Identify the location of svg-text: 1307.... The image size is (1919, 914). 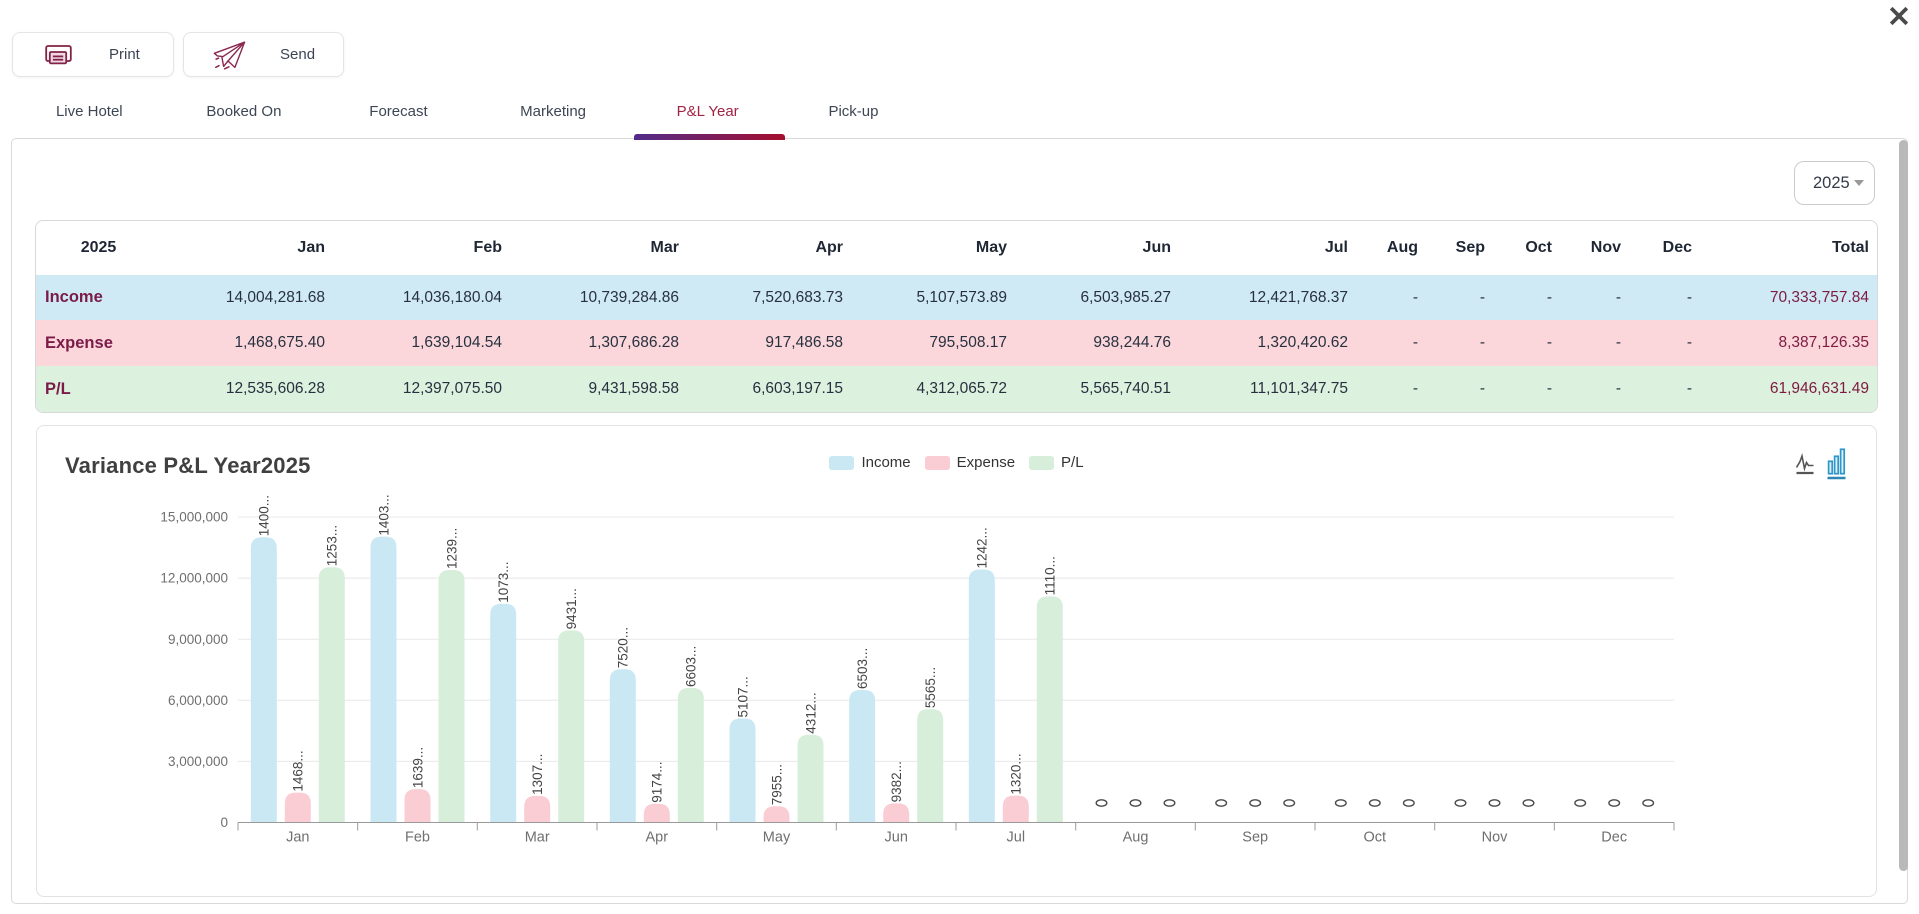
(537, 774).